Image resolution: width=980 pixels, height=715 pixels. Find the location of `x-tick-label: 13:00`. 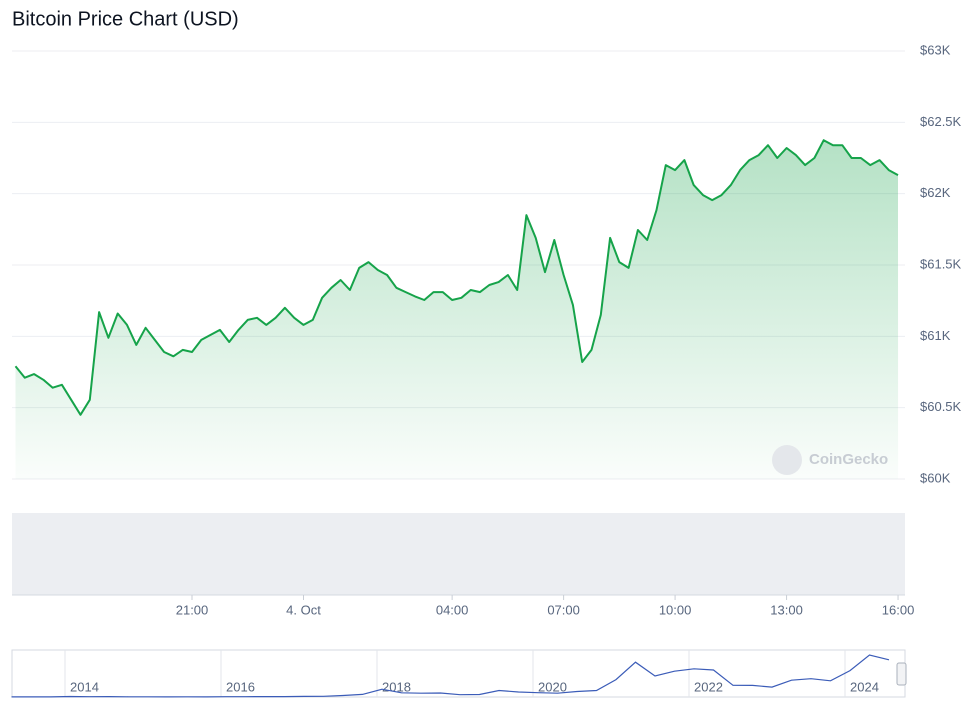

x-tick-label: 13:00 is located at coordinates (786, 609).